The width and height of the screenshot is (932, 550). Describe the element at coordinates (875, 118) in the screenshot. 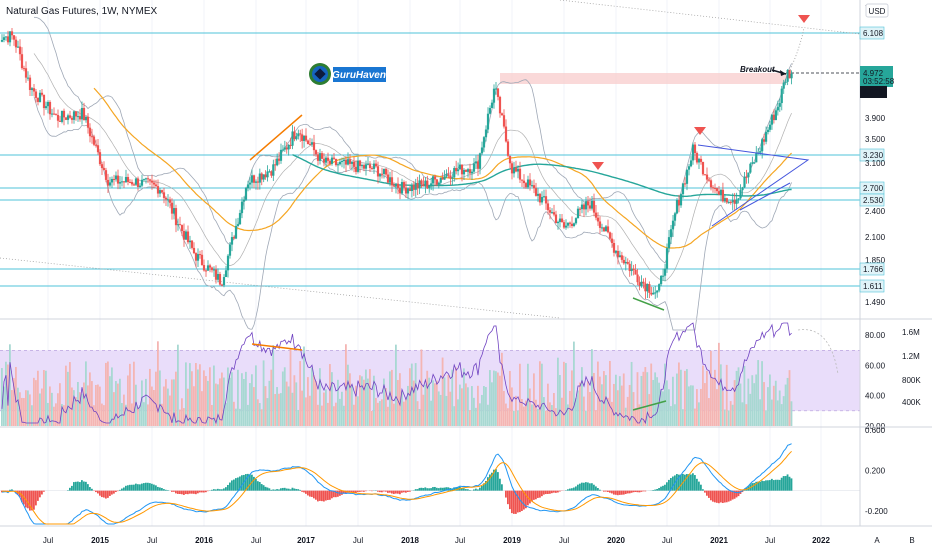

I see `y-tick-label: 3.900` at that location.